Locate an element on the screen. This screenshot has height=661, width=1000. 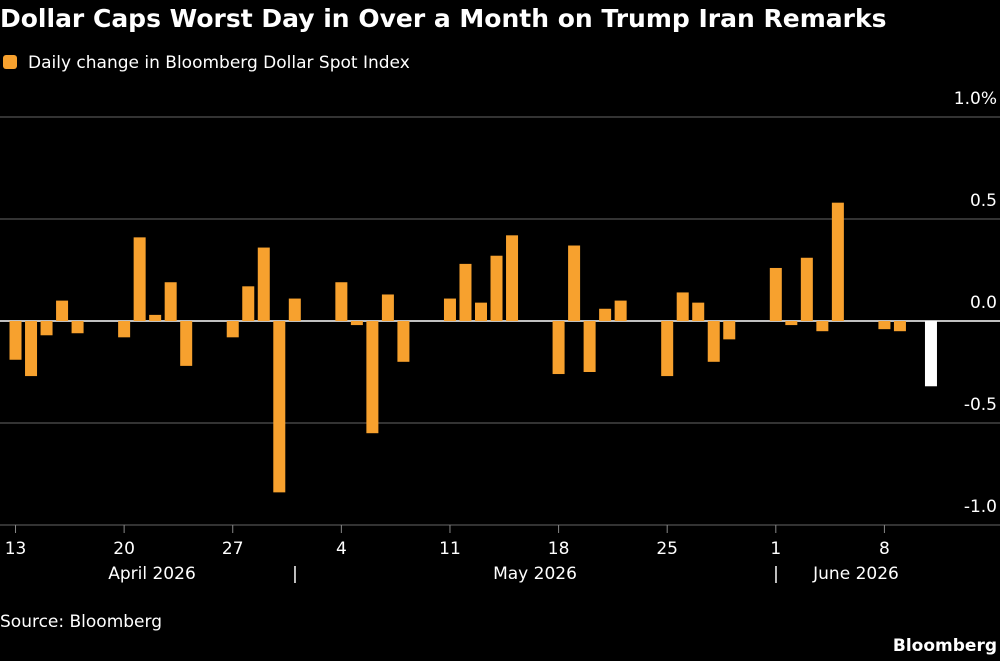
x-tick-label: 20 is located at coordinates (124, 549).